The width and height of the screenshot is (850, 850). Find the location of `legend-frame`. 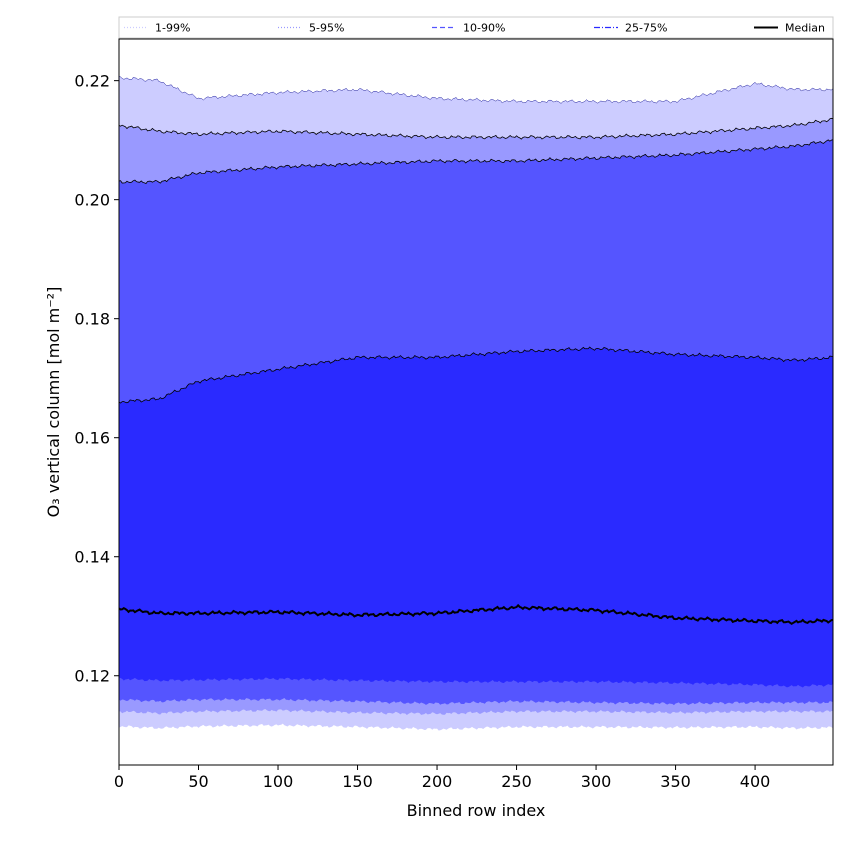

legend-frame is located at coordinates (476, 27).